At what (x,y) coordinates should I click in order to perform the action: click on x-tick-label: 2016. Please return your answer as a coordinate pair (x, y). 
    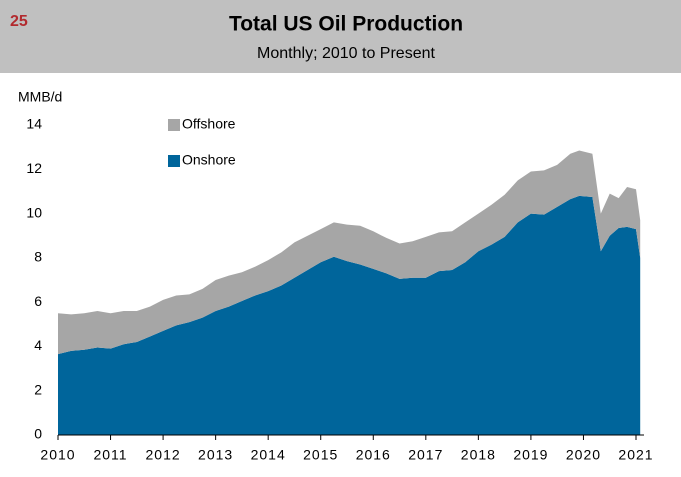
    Looking at the image, I should click on (373, 455).